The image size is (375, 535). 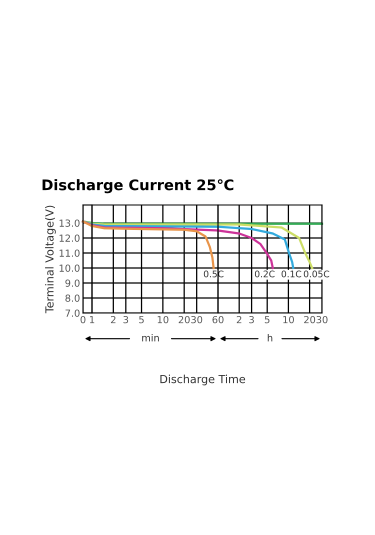 I want to click on y-tick-label: 9.0, so click(x=72, y=283).